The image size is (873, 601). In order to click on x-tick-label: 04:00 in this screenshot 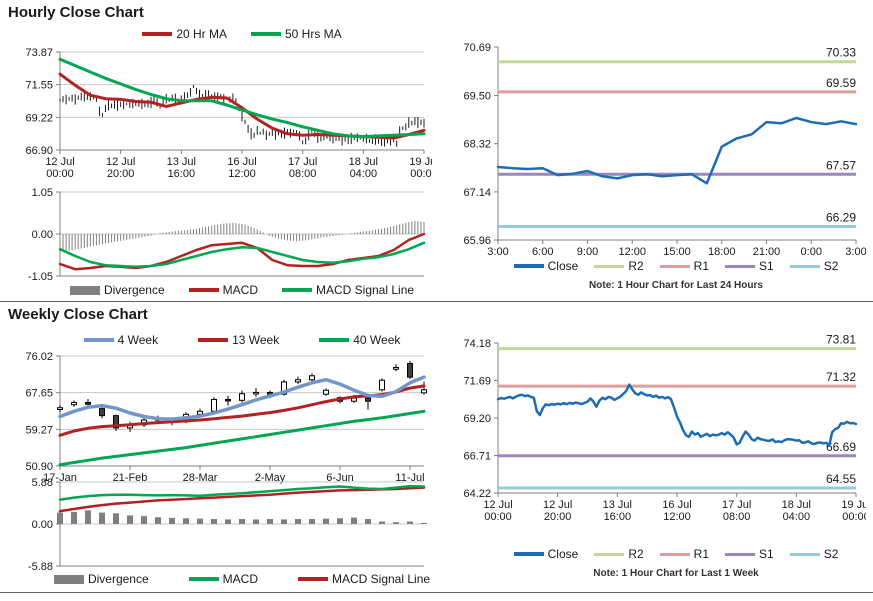, I will do `click(797, 517)`.